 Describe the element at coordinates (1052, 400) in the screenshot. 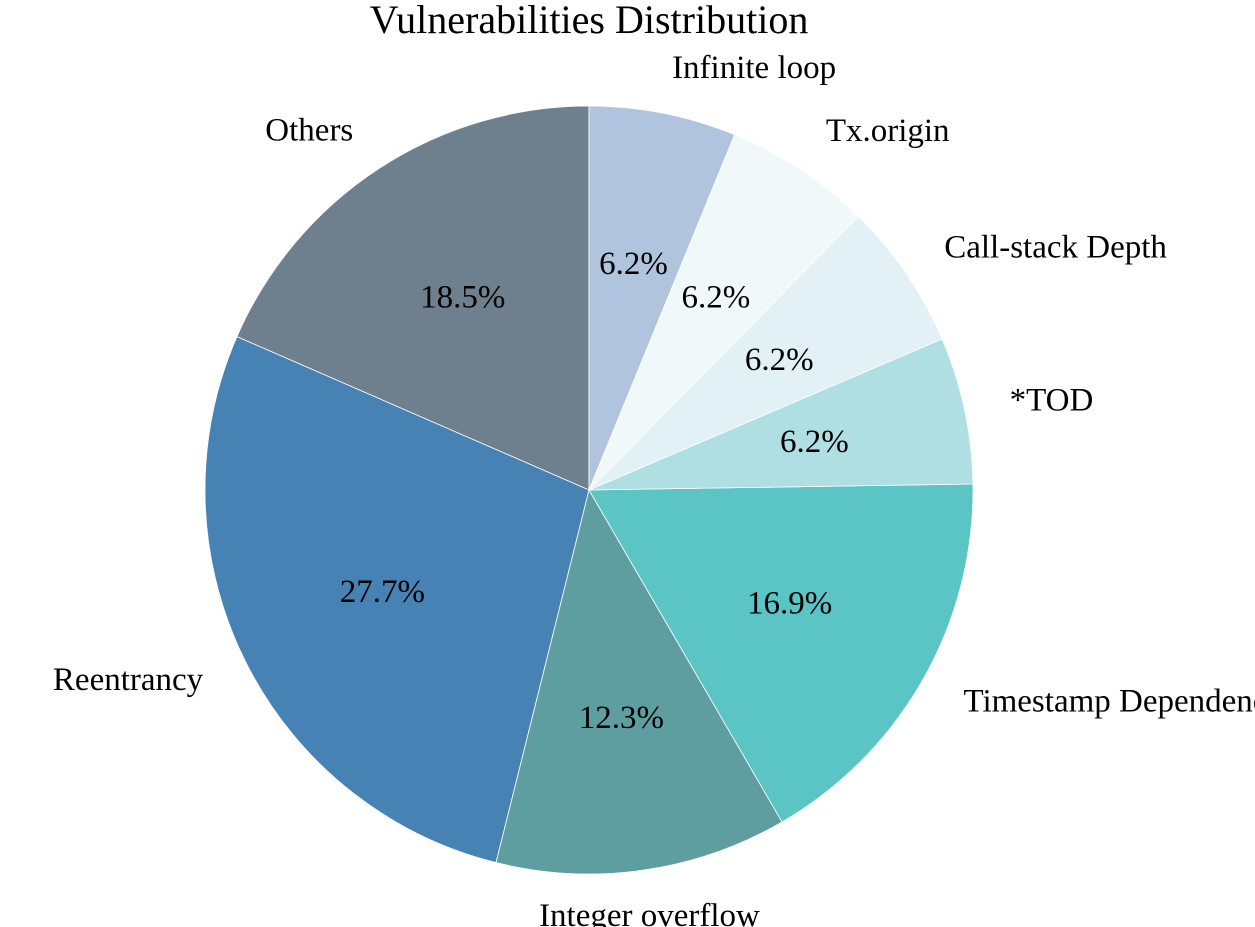

I see `category-label-tod: *TOD` at that location.